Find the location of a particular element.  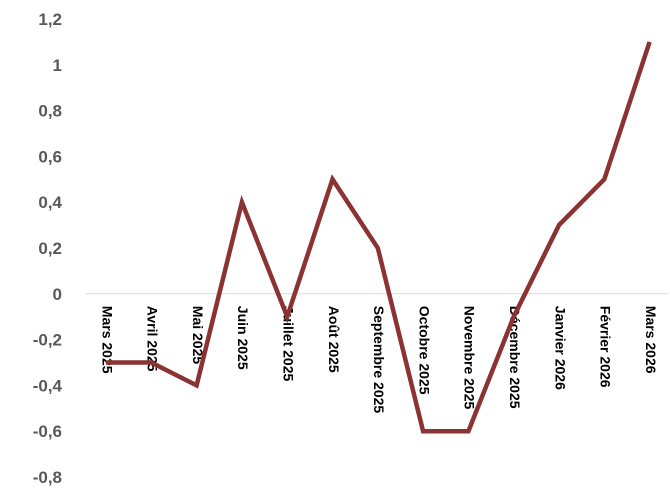

x-tick-label: Novembre 2025 is located at coordinates (470, 358).